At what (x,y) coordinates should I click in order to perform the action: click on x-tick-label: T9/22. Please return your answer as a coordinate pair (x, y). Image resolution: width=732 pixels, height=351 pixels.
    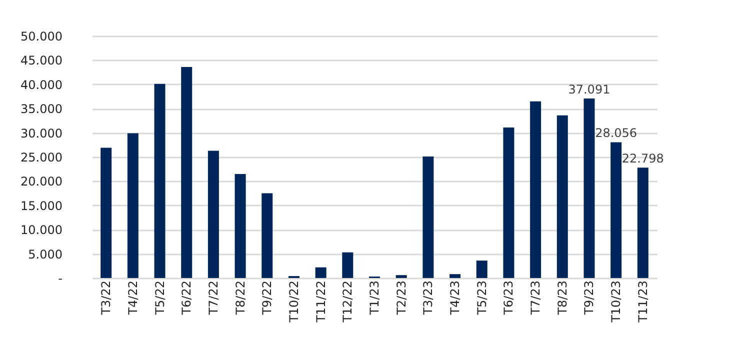
    Looking at the image, I should click on (267, 298).